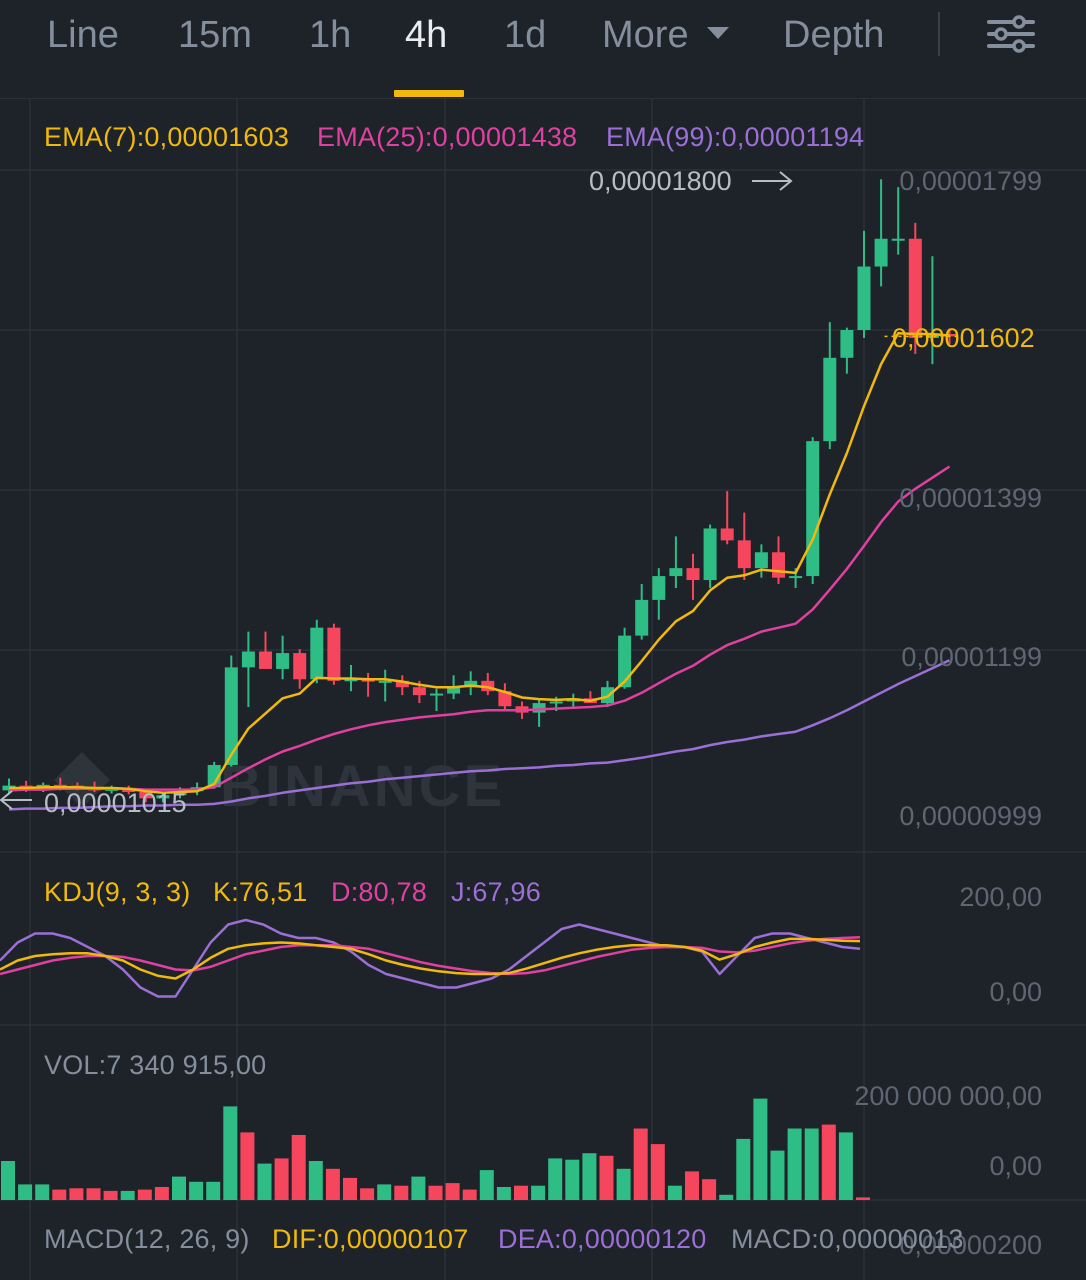 The image size is (1086, 1280). Describe the element at coordinates (429, 93) in the screenshot. I see `active-tab-indicator` at that location.